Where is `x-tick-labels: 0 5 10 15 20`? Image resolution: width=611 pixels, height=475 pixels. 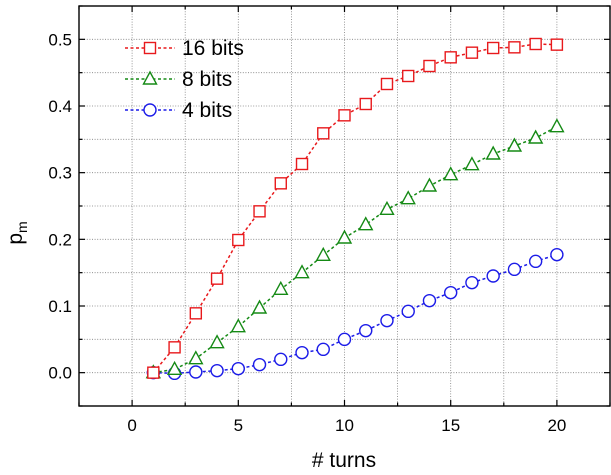
x-tick-labels: 0 5 10 15 20 is located at coordinates (346, 425).